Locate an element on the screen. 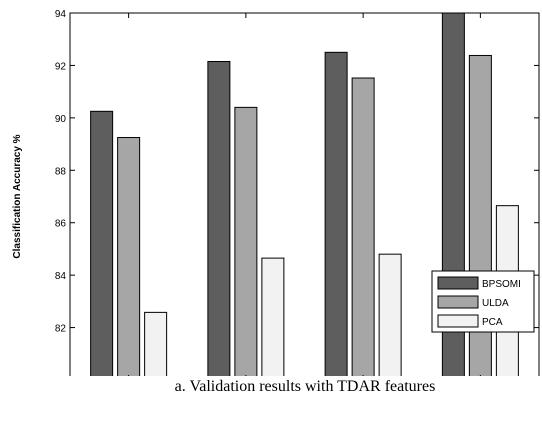 Image resolution: width=542 pixels, height=426 pixels. y-tick-label: 88 is located at coordinates (61, 171).